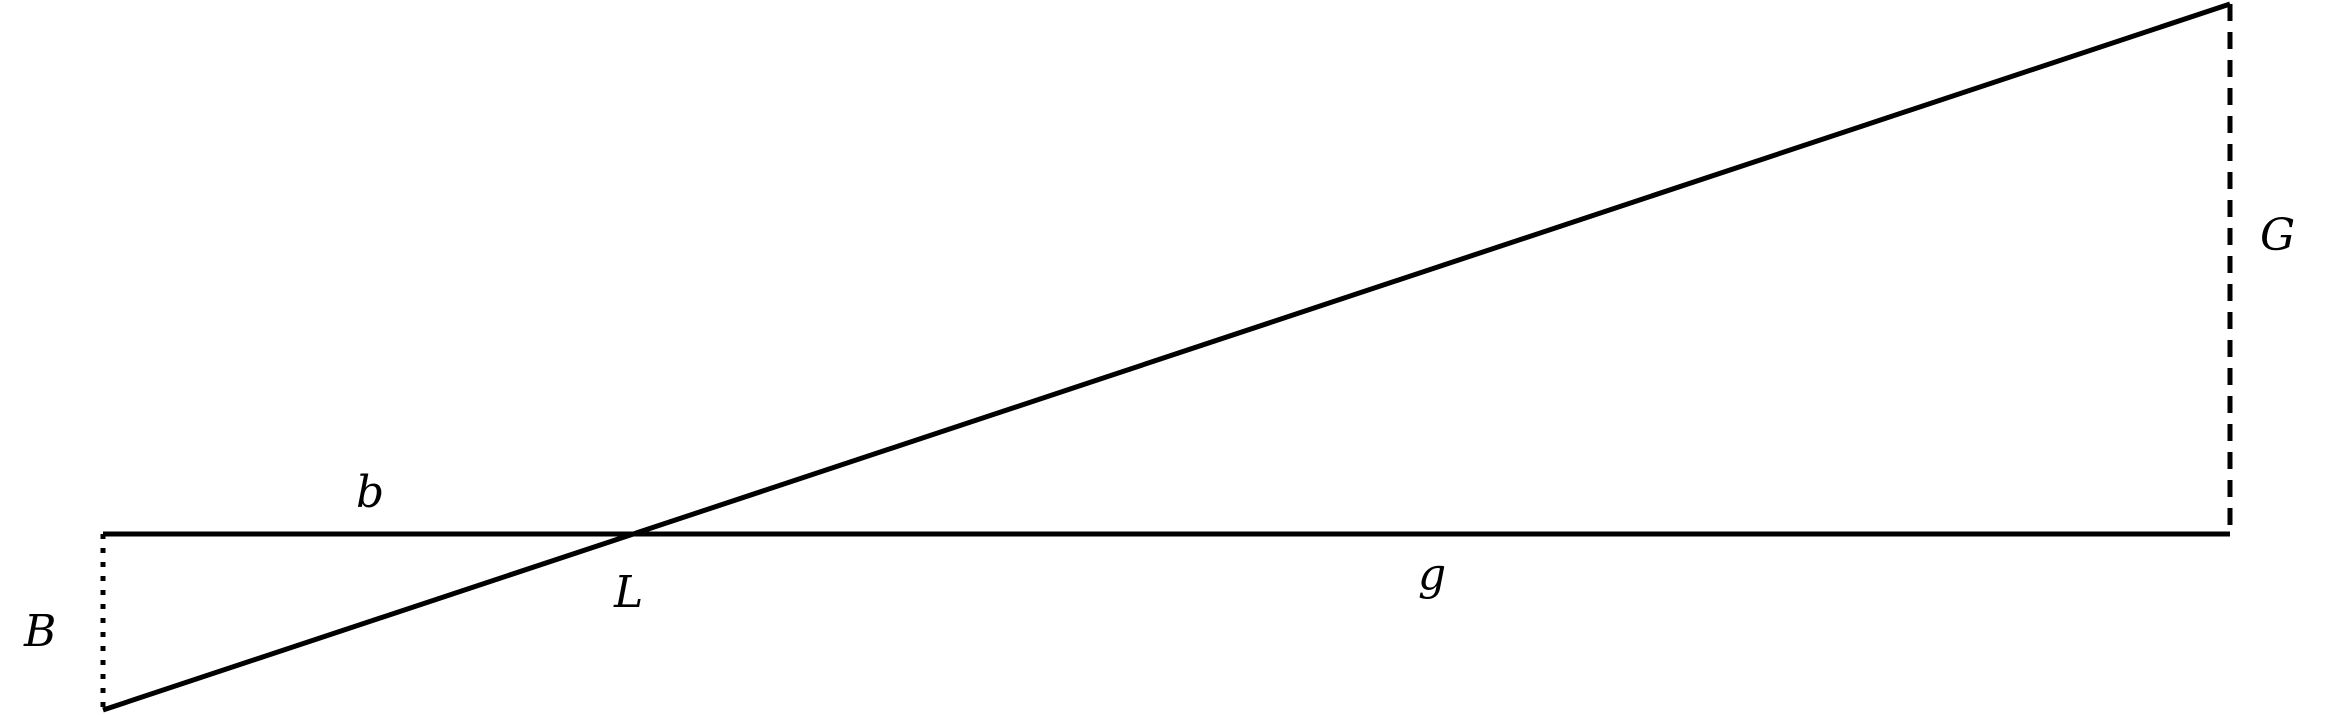  I want to click on label-B-upper: B, so click(39, 631).